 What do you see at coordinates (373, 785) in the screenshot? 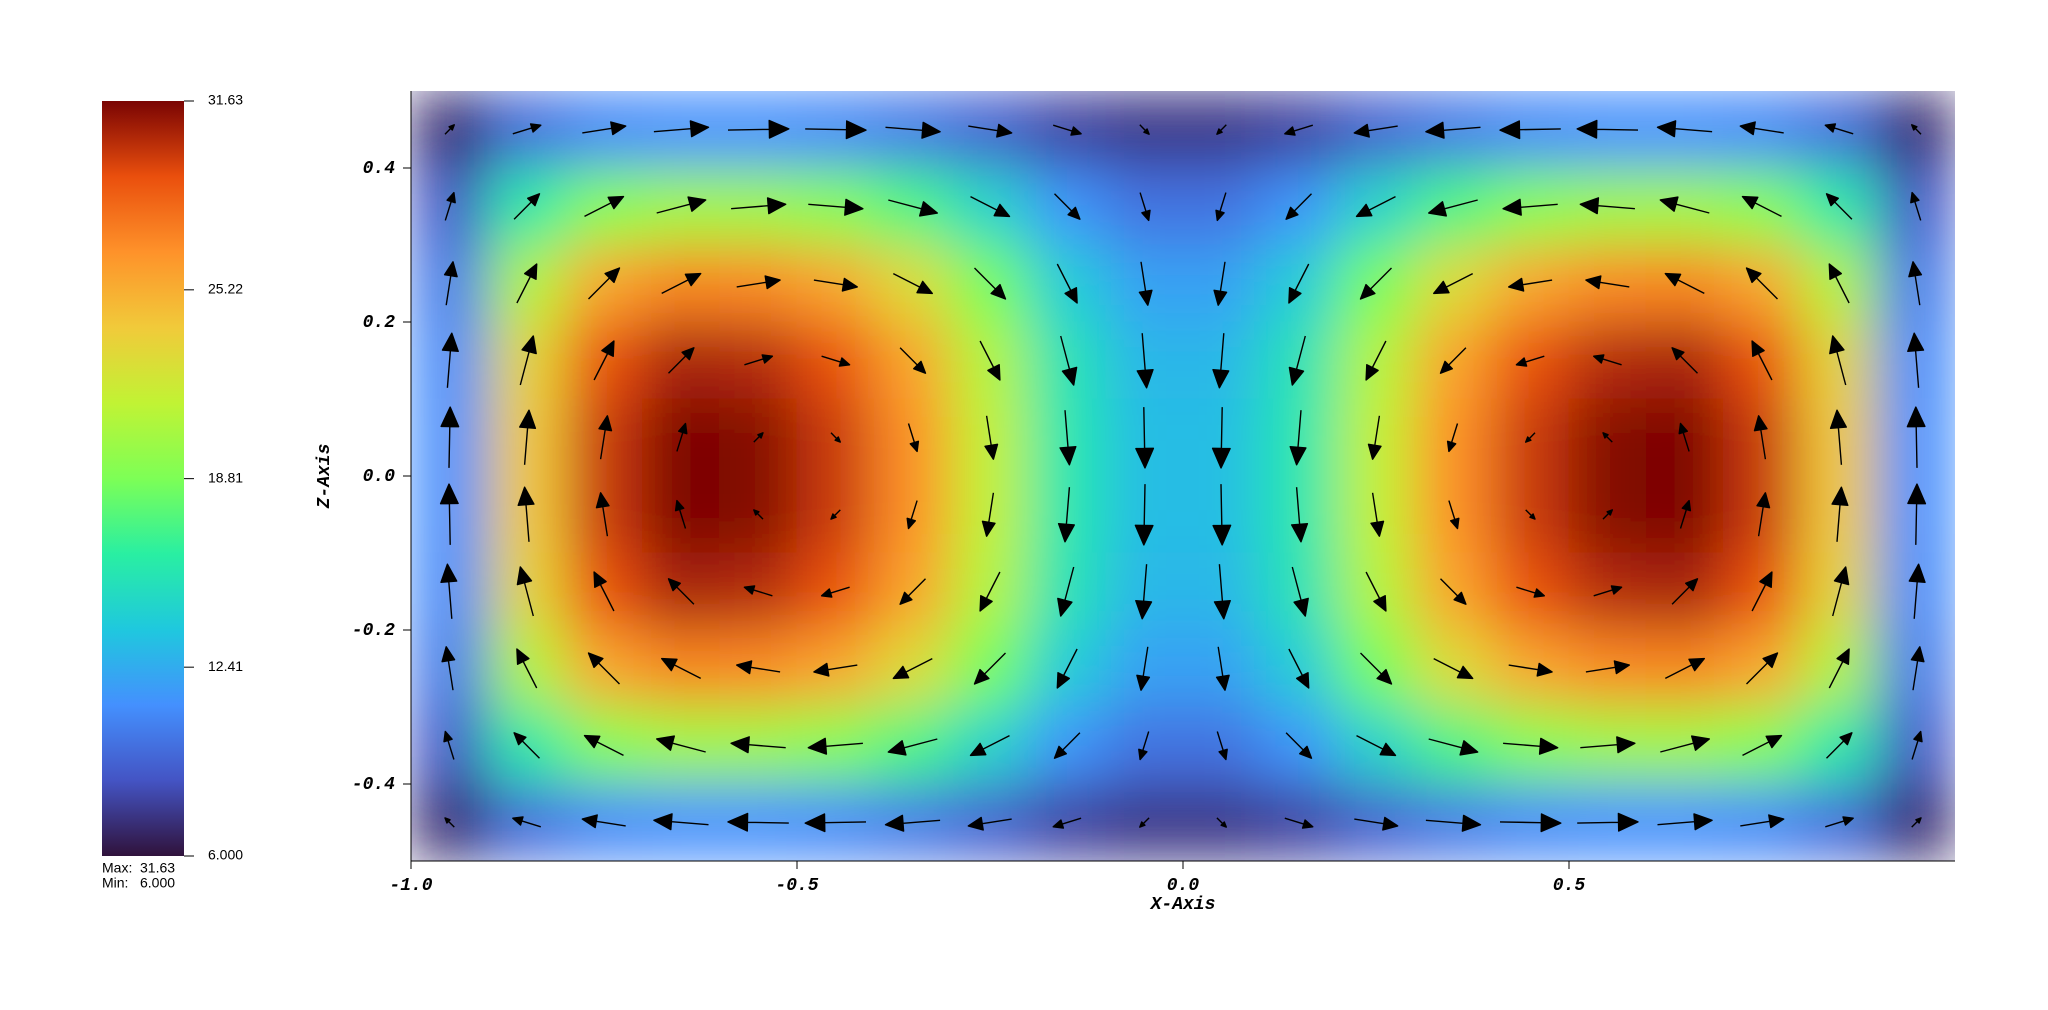
I see `y-tick-label: -0.4` at bounding box center [373, 785].